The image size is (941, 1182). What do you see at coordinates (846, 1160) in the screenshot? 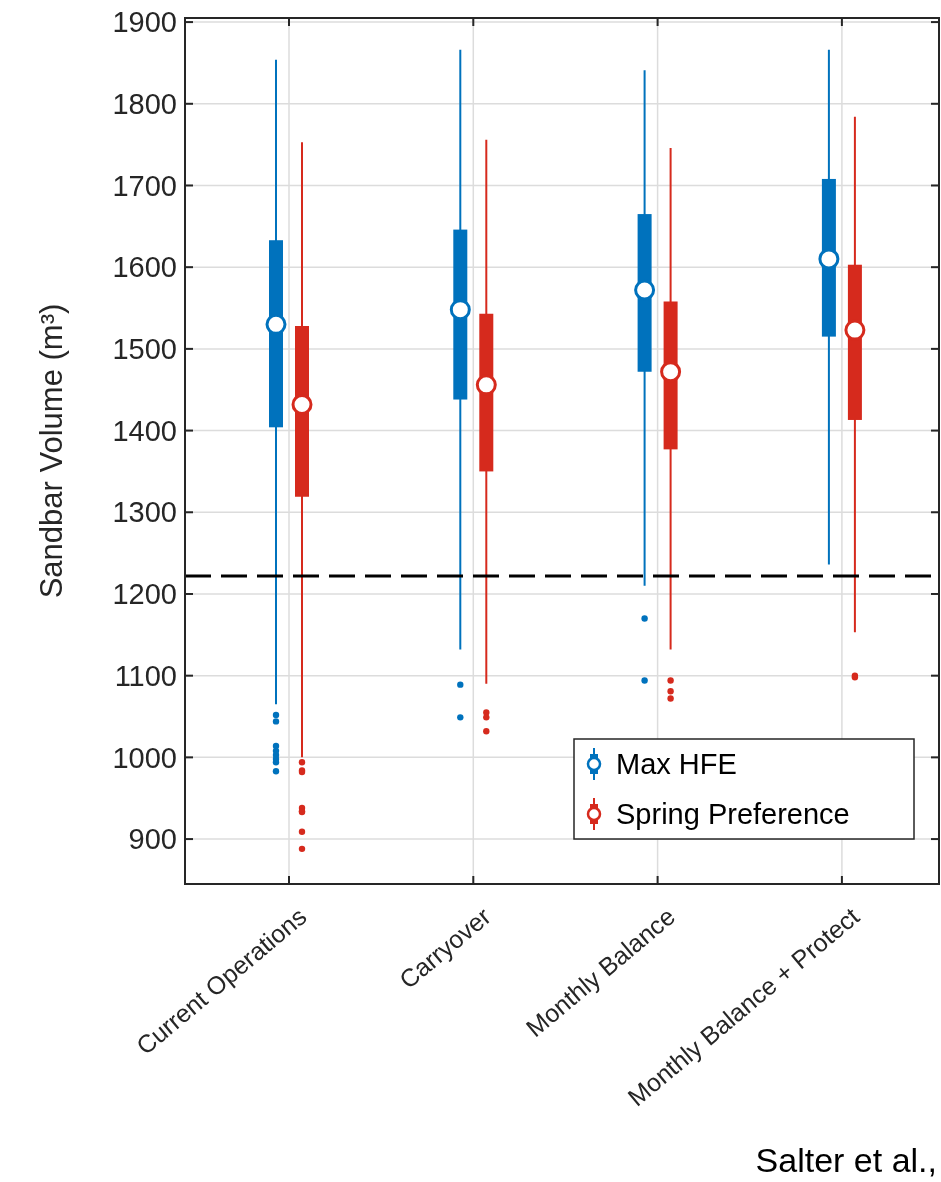
I see `text: Salter et al.,` at bounding box center [846, 1160].